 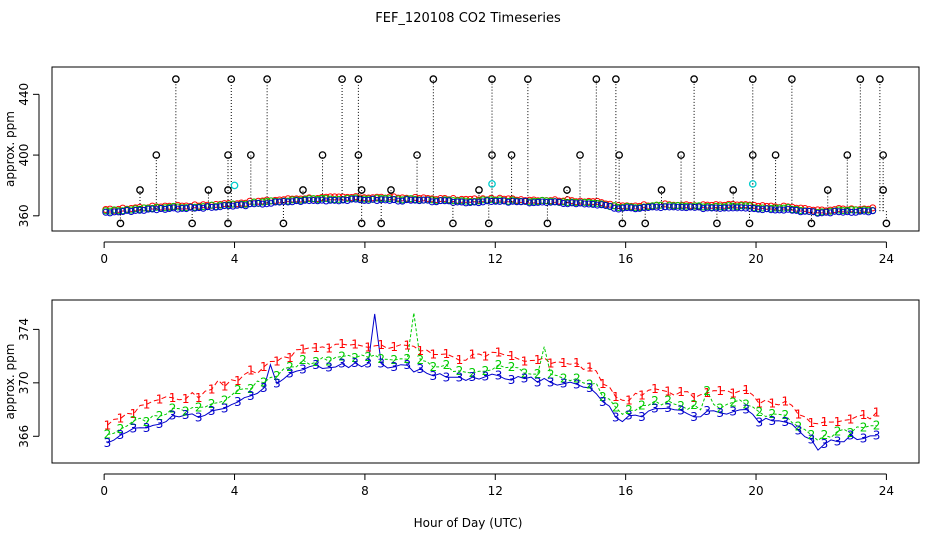 What do you see at coordinates (24, 436) in the screenshot?
I see `y-tick-label: 366` at bounding box center [24, 436].